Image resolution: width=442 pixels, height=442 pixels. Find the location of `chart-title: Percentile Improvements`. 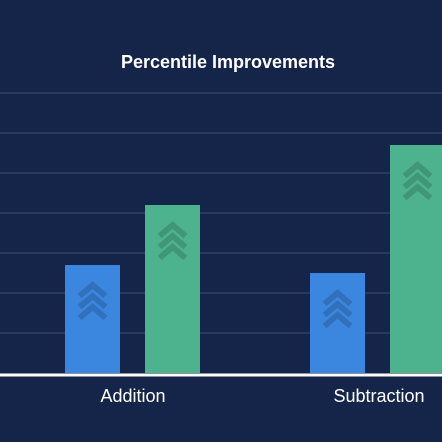

chart-title: Percentile Improvements is located at coordinates (228, 62).